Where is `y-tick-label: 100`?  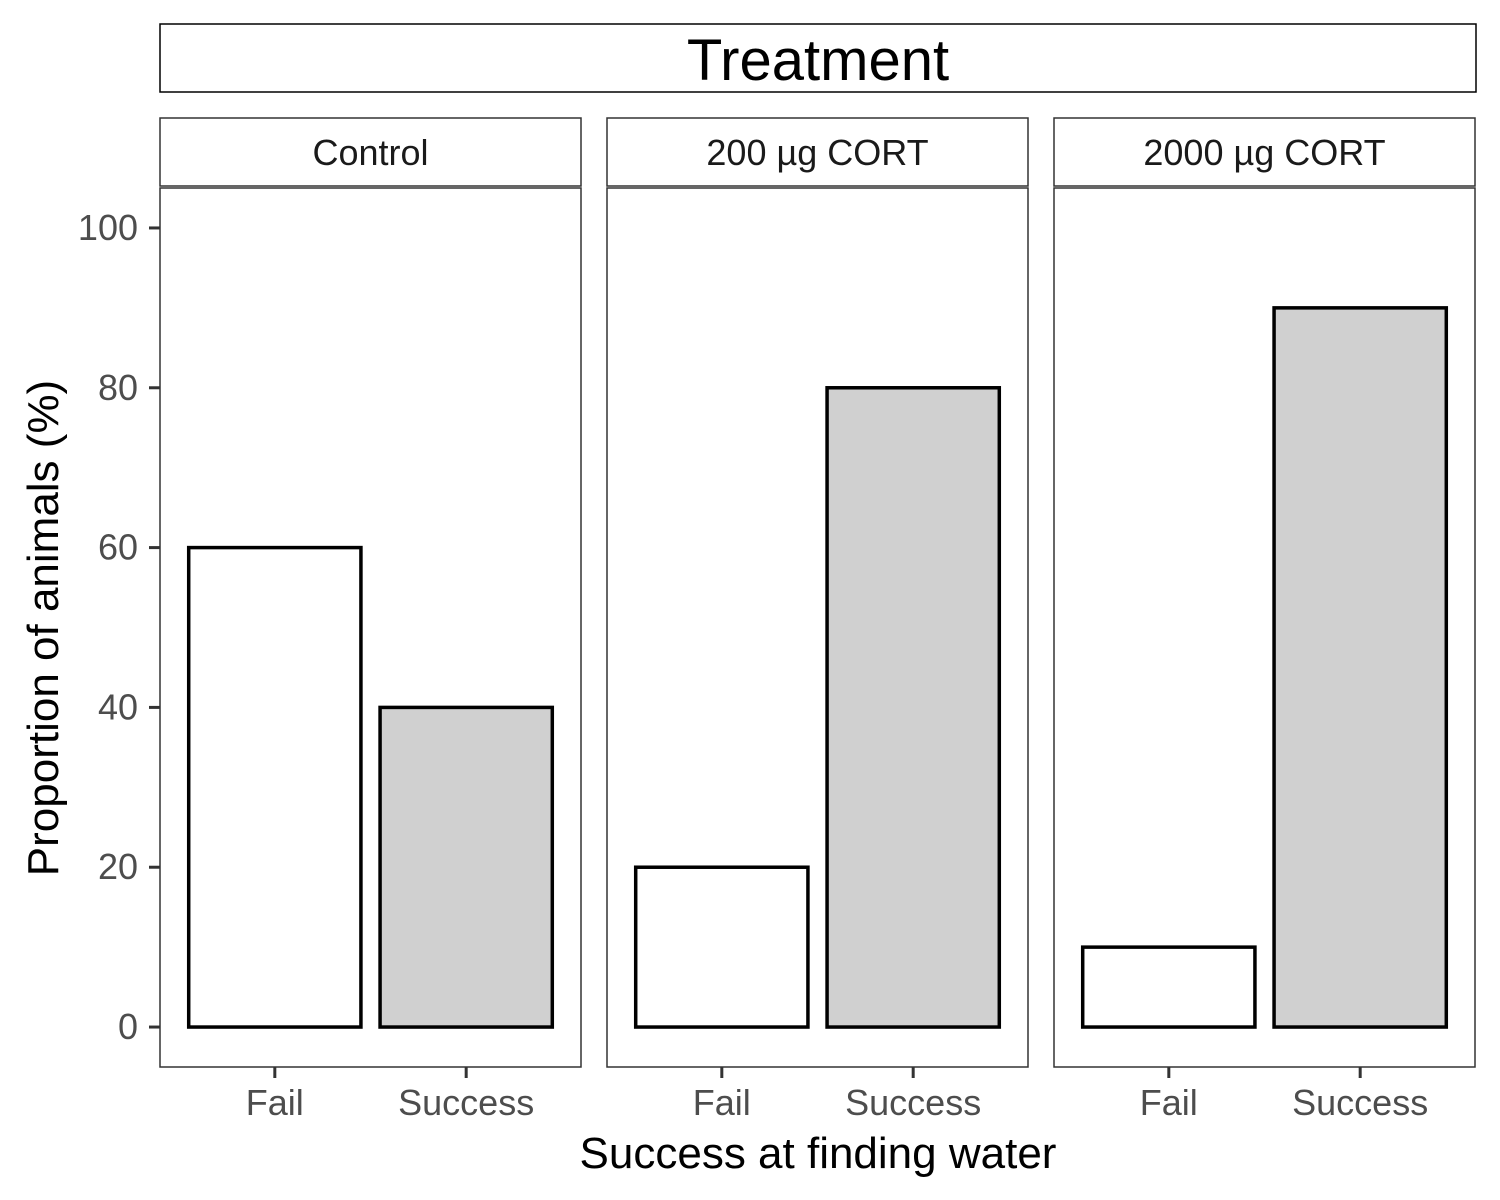 y-tick-label: 100 is located at coordinates (108, 227).